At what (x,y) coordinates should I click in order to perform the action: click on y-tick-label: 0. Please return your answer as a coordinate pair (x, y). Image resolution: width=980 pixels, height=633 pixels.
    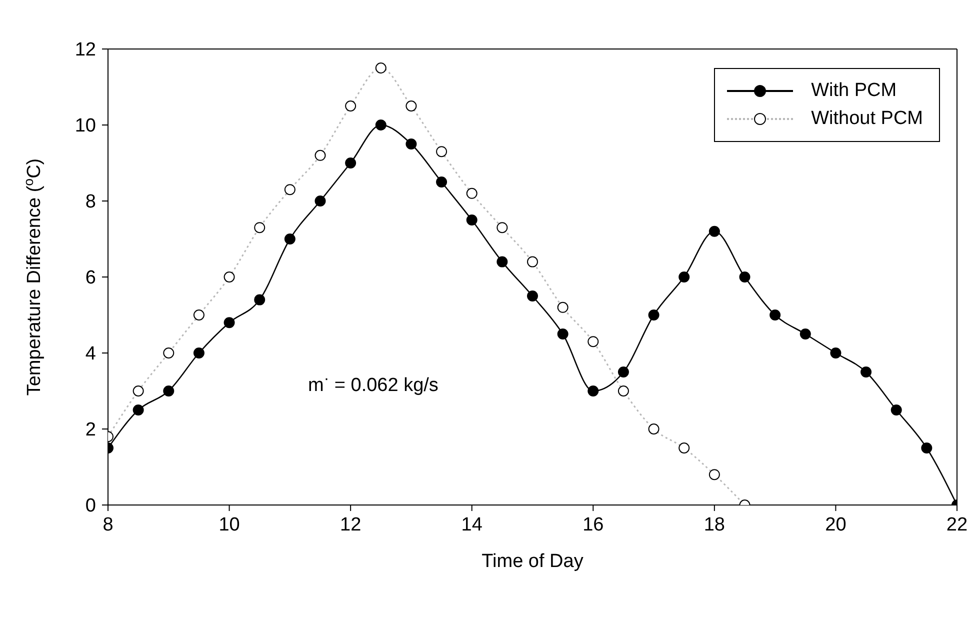
    Looking at the image, I should click on (90, 506).